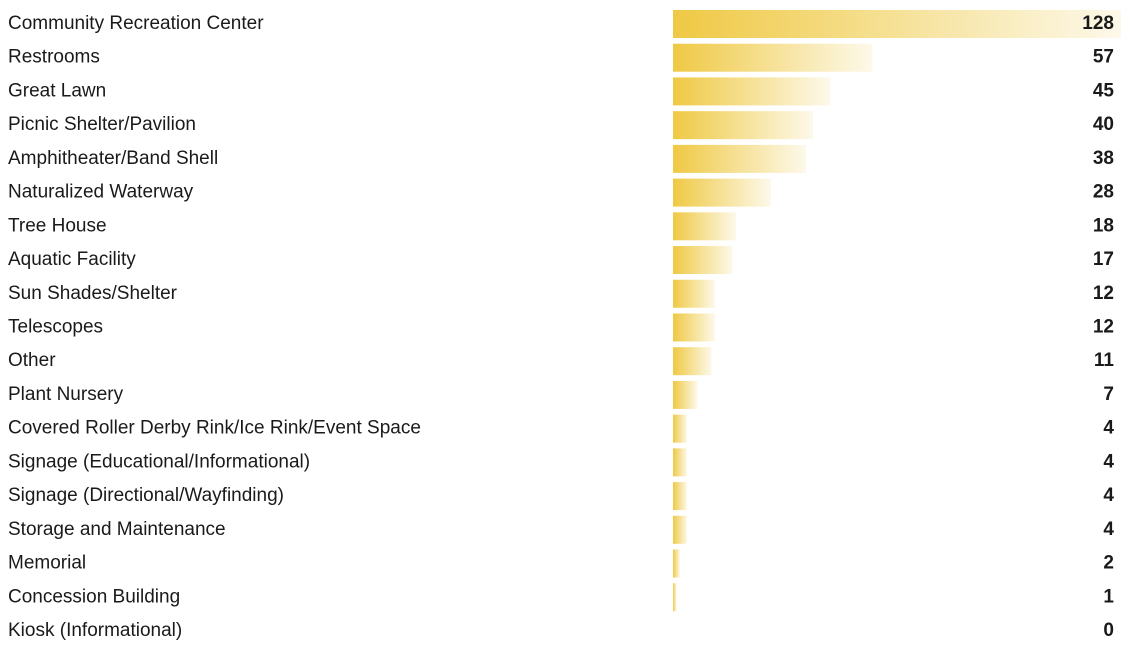 This screenshot has height=647, width=1121. I want to click on value-label: 17, so click(1103, 259).